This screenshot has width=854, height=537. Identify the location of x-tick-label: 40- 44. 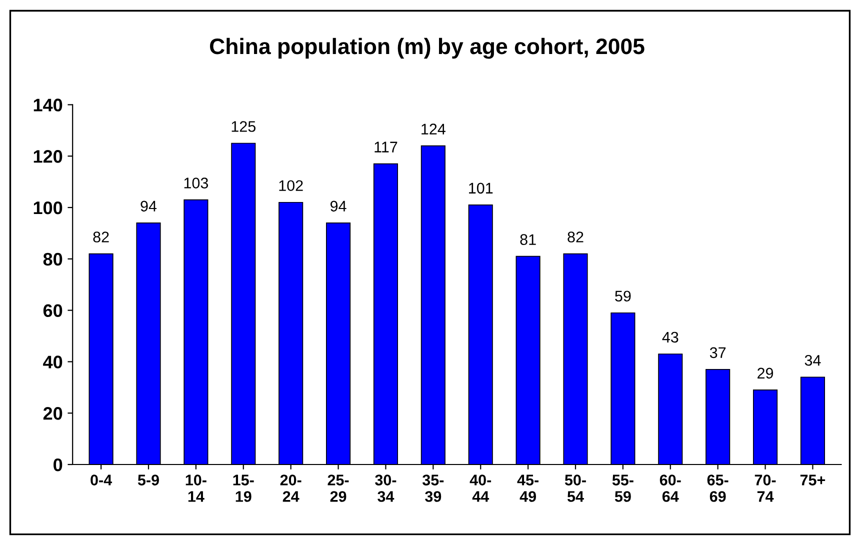
(481, 488).